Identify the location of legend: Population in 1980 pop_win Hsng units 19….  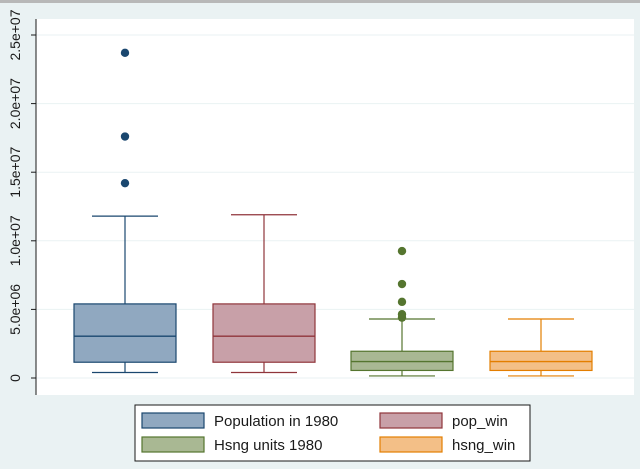
(328, 433).